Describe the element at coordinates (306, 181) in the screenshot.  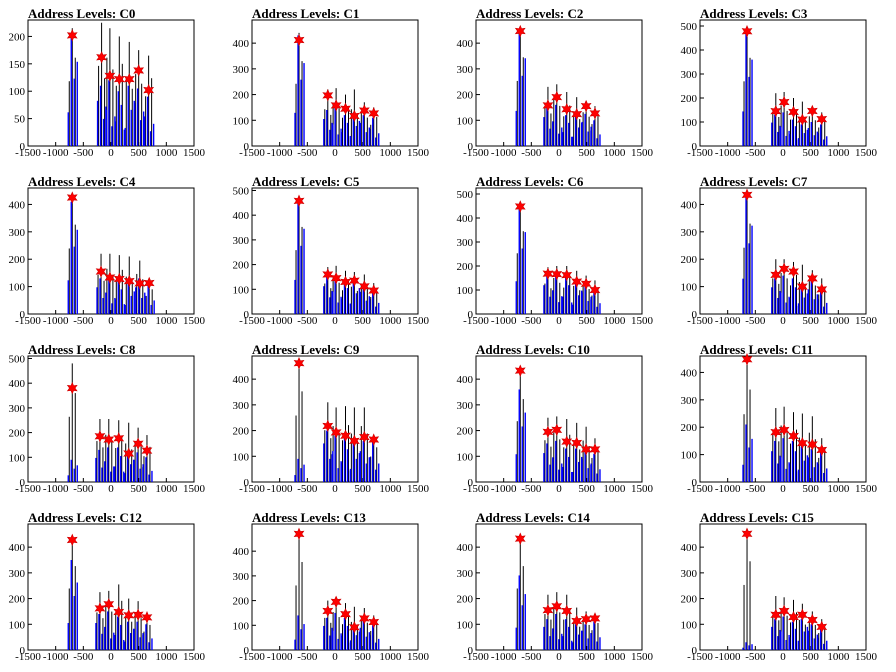
I see `chart-title: Address Levels: C5` at that location.